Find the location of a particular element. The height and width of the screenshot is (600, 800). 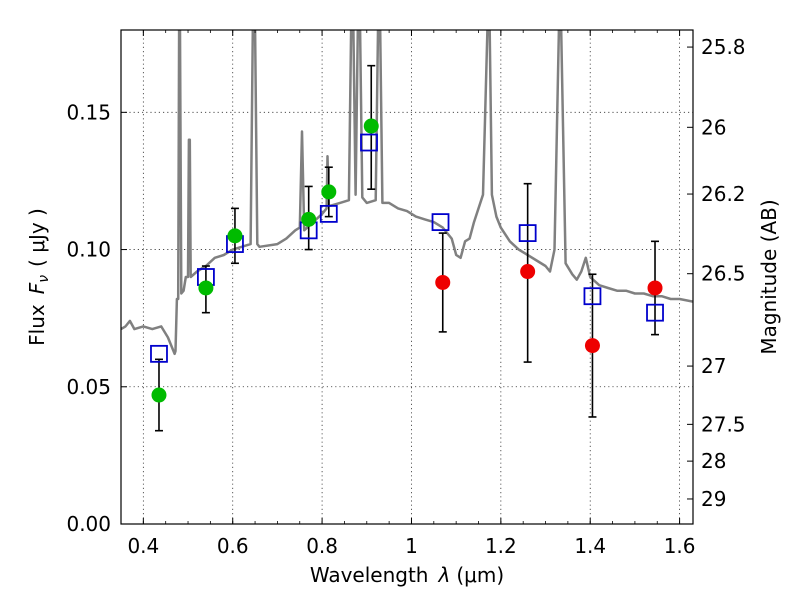

y2-tick-label: 26 is located at coordinates (713, 127).